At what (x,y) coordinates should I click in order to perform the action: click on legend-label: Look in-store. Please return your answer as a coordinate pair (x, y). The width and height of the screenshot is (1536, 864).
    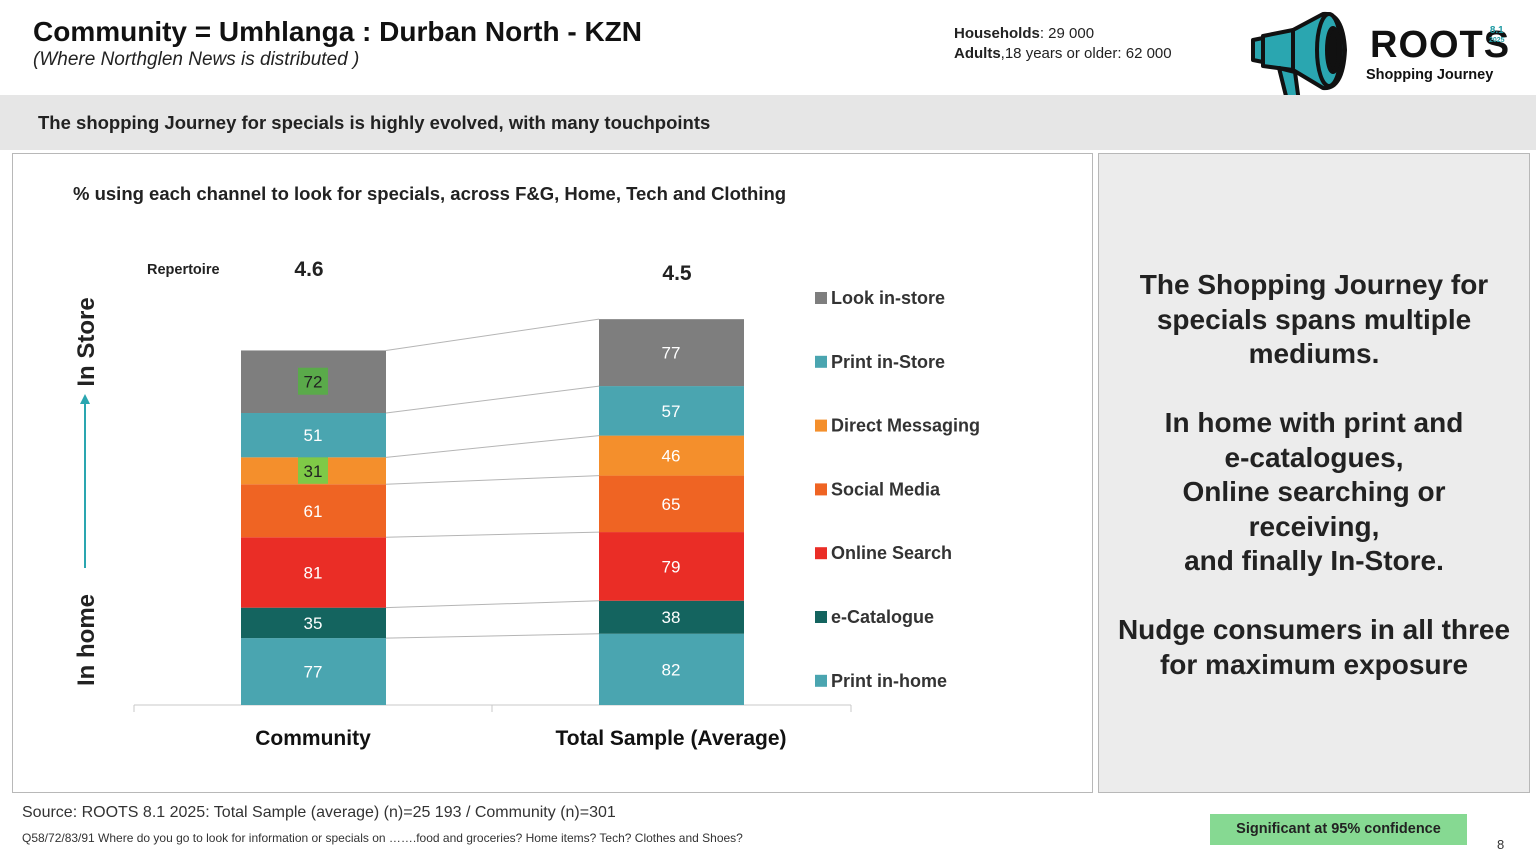
    Looking at the image, I should click on (888, 298).